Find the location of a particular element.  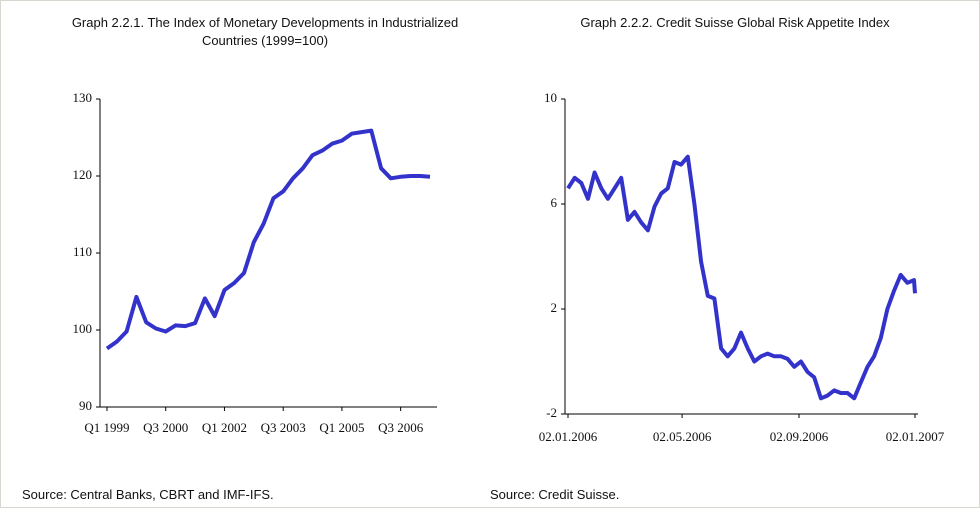

y-tick-label: -2 is located at coordinates (551, 412).